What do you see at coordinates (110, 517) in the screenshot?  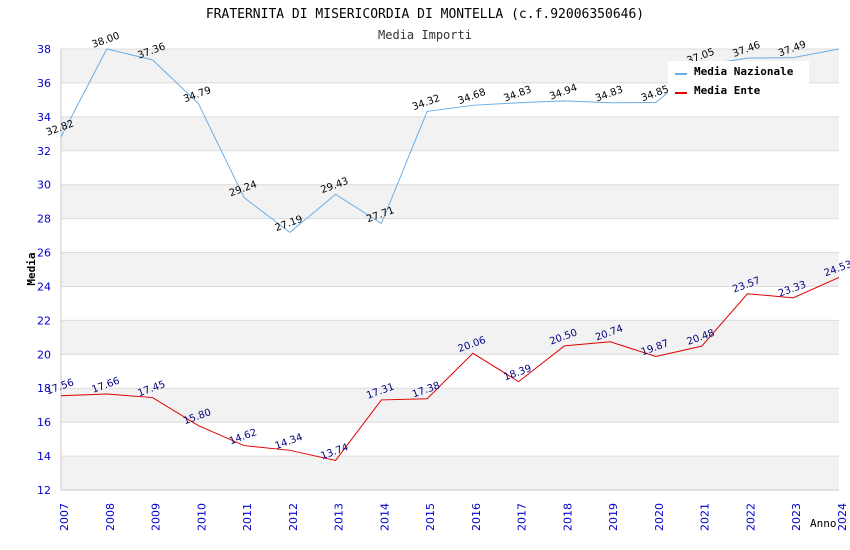 I see `x-tick-label: 2008` at bounding box center [110, 517].